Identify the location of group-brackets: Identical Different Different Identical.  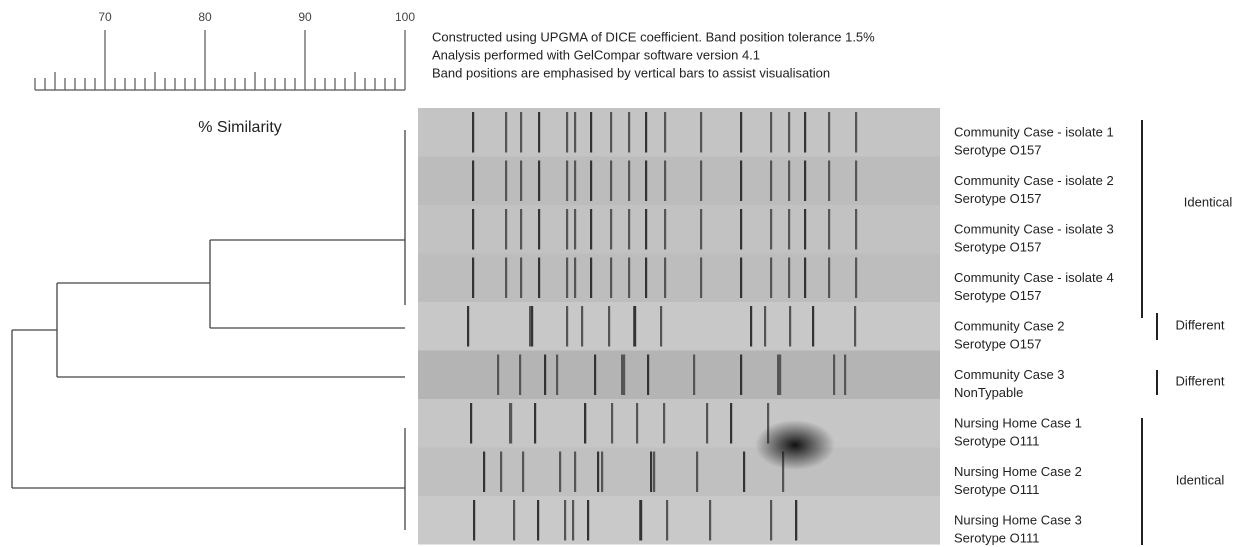
(1187, 332).